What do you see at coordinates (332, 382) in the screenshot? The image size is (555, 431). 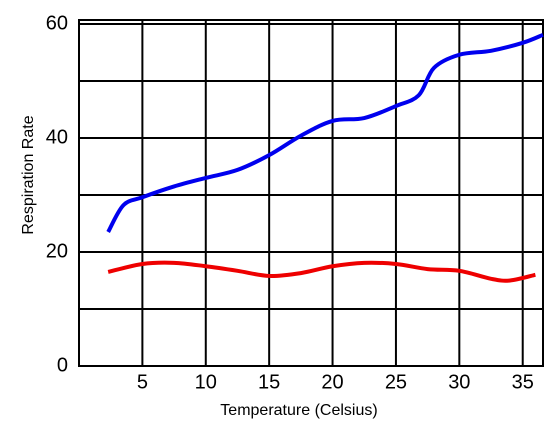 I see `x-tick-label: 20` at bounding box center [332, 382].